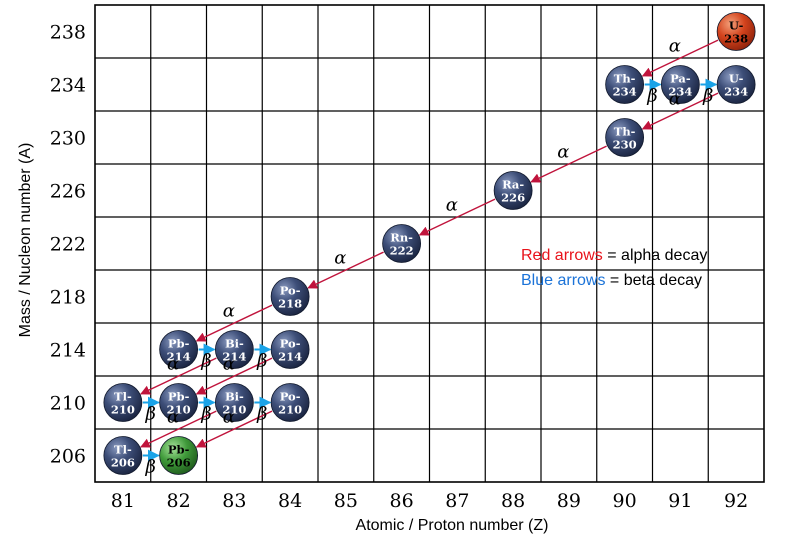 The height and width of the screenshot is (555, 800). Describe the element at coordinates (234, 501) in the screenshot. I see `x-tick-label: 83` at that location.